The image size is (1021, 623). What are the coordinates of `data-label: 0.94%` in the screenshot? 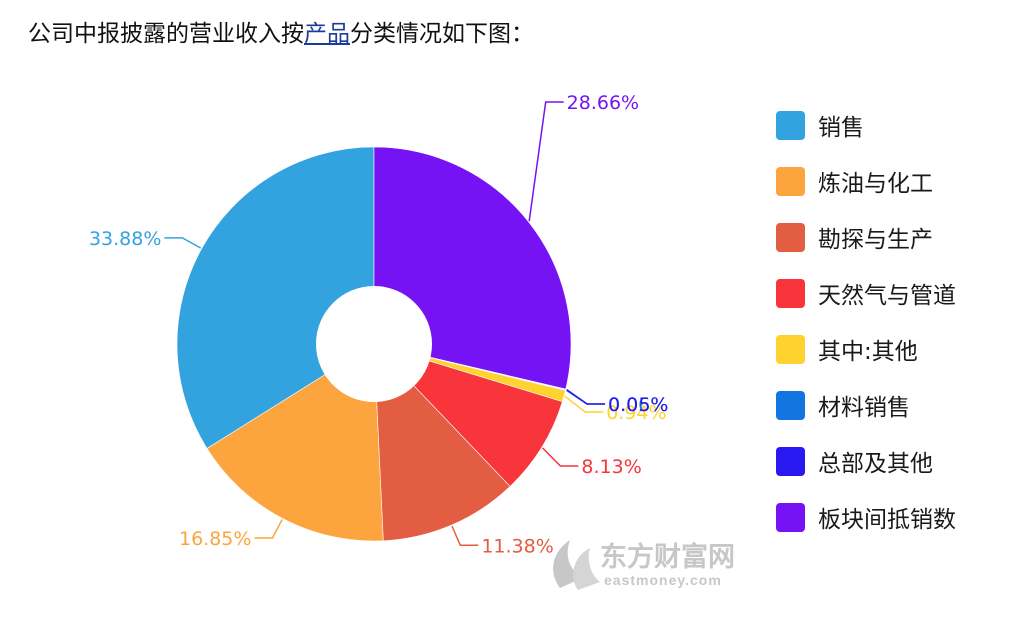 It's located at (636, 413).